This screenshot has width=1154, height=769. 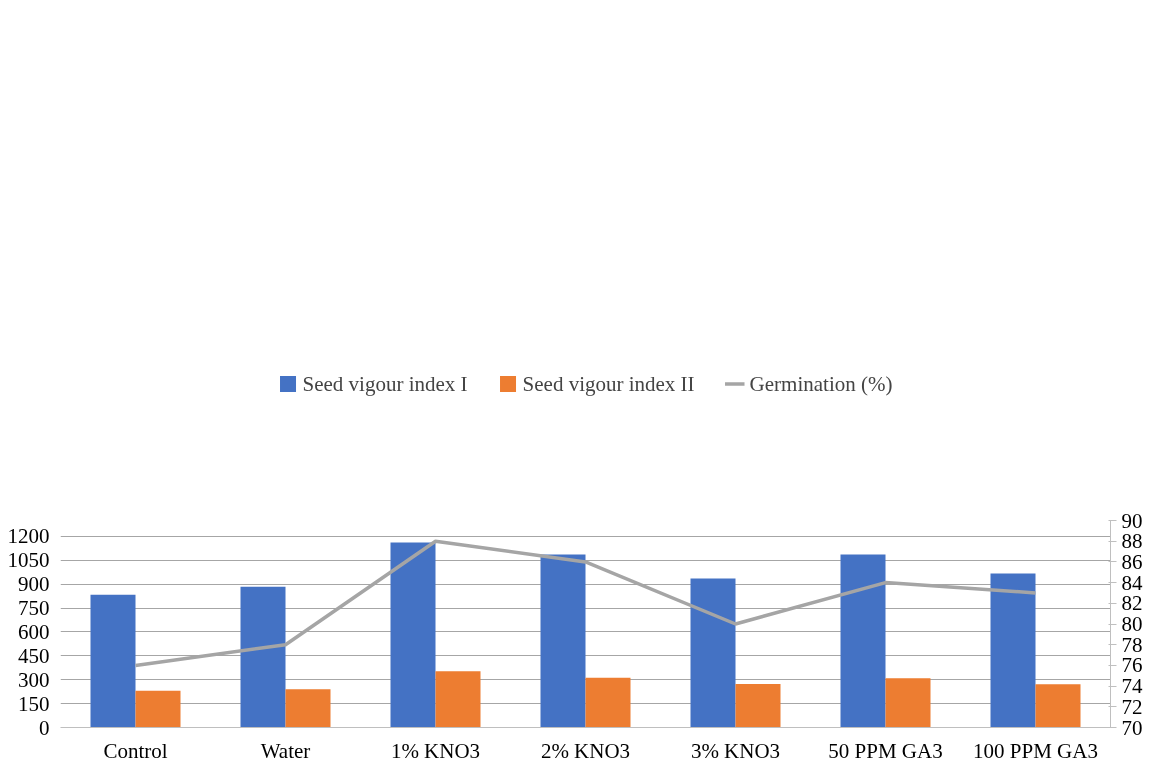 What do you see at coordinates (885, 750) in the screenshot?
I see `x-tick-label: 50 PPM GA3` at bounding box center [885, 750].